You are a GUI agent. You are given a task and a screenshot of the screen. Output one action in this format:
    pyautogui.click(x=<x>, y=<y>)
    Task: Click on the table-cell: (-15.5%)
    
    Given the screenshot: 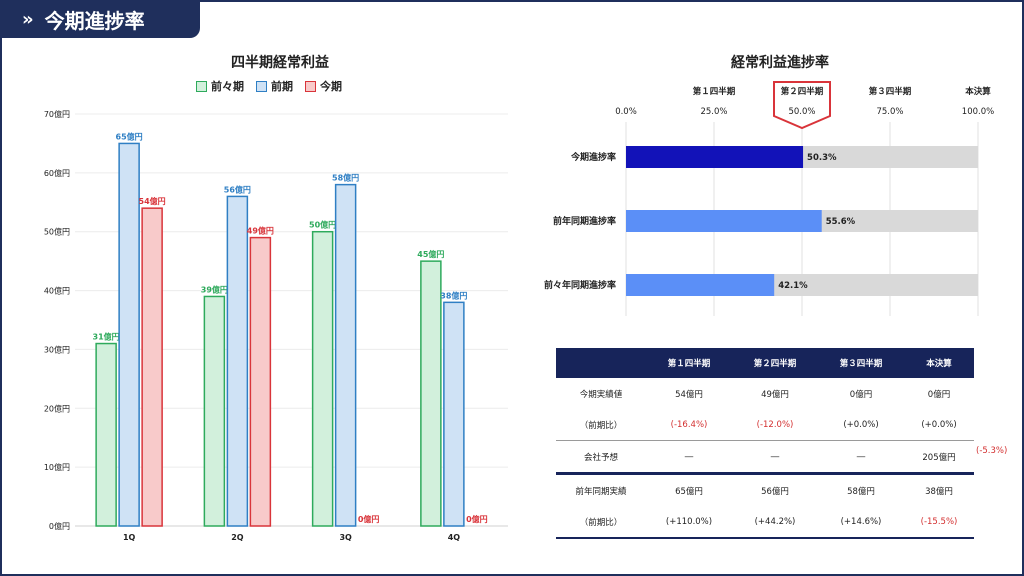 What is the action you would take?
    pyautogui.click(x=939, y=522)
    